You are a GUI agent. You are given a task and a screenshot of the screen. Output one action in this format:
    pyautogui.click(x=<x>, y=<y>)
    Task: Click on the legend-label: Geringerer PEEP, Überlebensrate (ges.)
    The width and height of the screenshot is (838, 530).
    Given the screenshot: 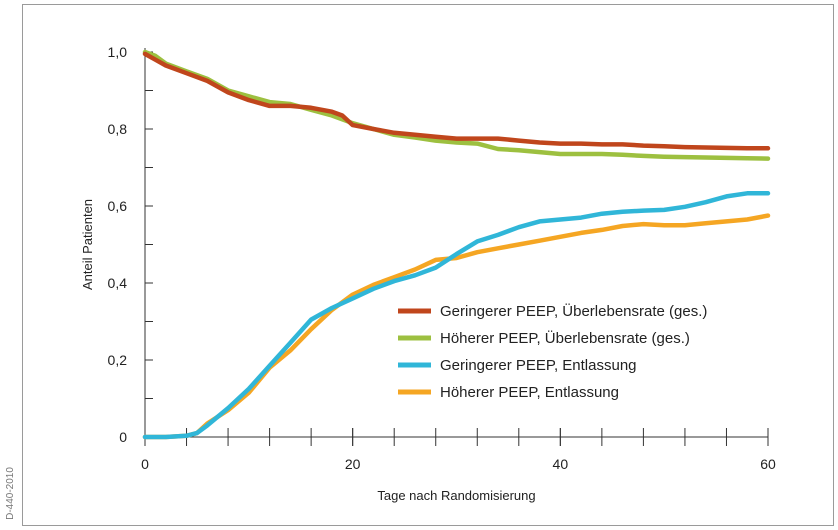 What is the action you would take?
    pyautogui.click(x=573, y=311)
    